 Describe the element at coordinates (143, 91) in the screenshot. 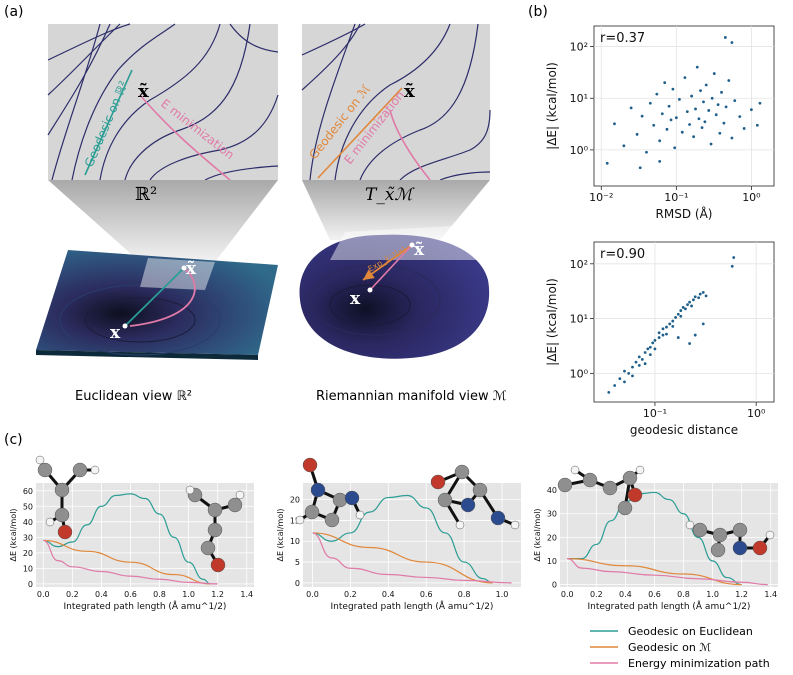

I see `x-tilde-label-left: x̃` at that location.